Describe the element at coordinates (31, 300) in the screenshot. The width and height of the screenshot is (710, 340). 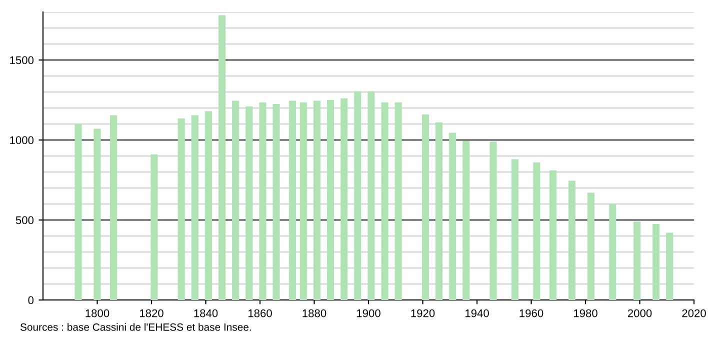
I see `y-tick-label: 0` at that location.